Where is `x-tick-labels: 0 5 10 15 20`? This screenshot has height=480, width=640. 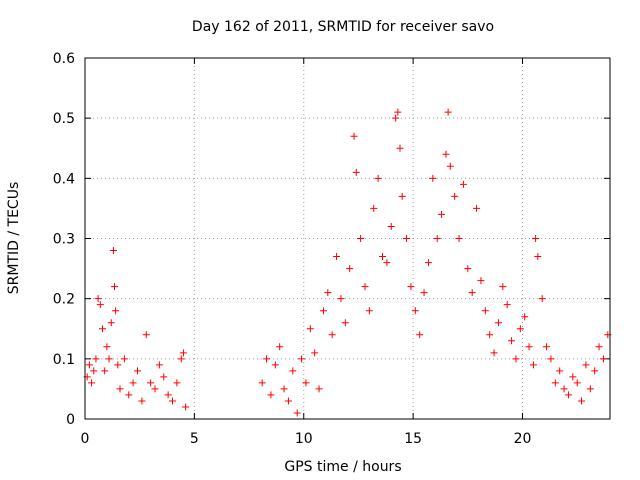
x-tick-labels: 0 5 10 15 20 is located at coordinates (306, 439).